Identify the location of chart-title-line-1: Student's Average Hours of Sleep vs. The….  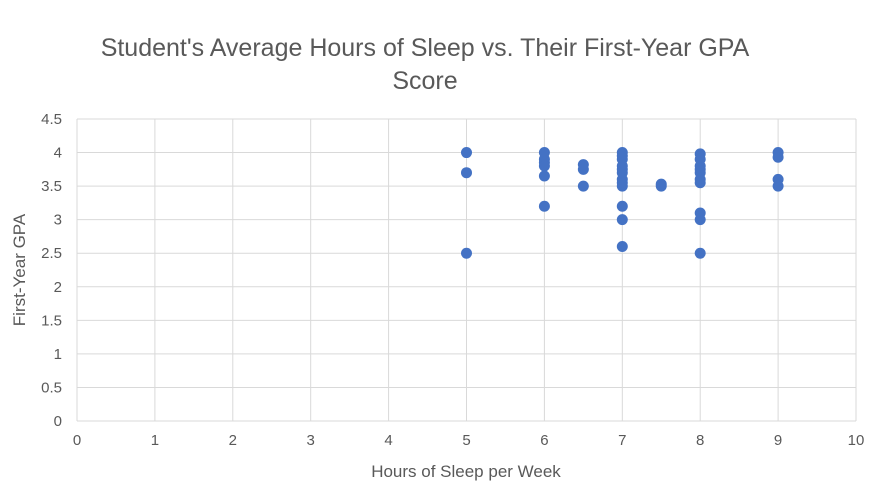
(425, 48).